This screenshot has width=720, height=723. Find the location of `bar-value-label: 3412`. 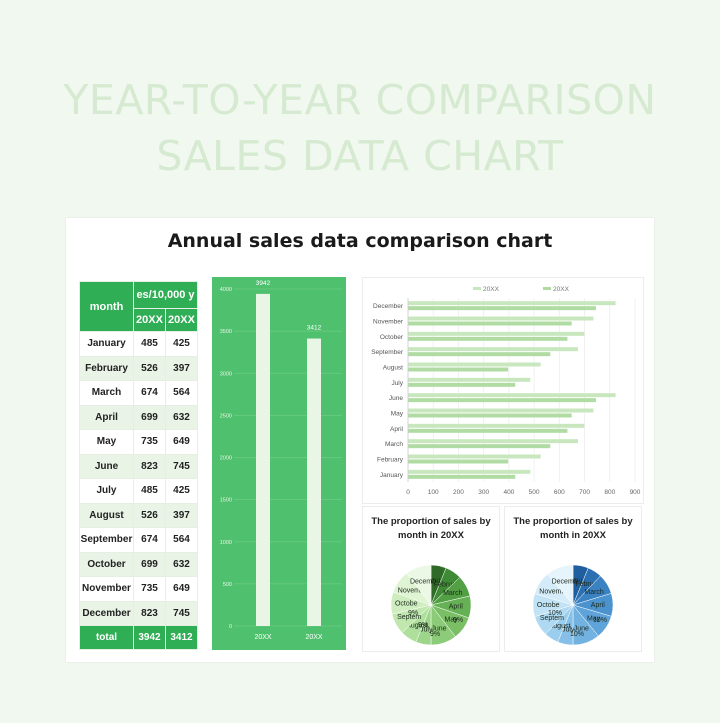

bar-value-label: 3412 is located at coordinates (314, 328).